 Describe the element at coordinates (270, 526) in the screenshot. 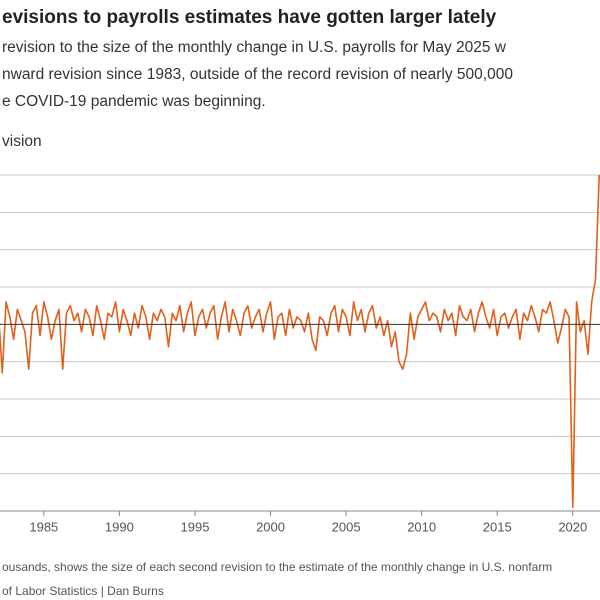

I see `x-tick-label: 2000` at that location.